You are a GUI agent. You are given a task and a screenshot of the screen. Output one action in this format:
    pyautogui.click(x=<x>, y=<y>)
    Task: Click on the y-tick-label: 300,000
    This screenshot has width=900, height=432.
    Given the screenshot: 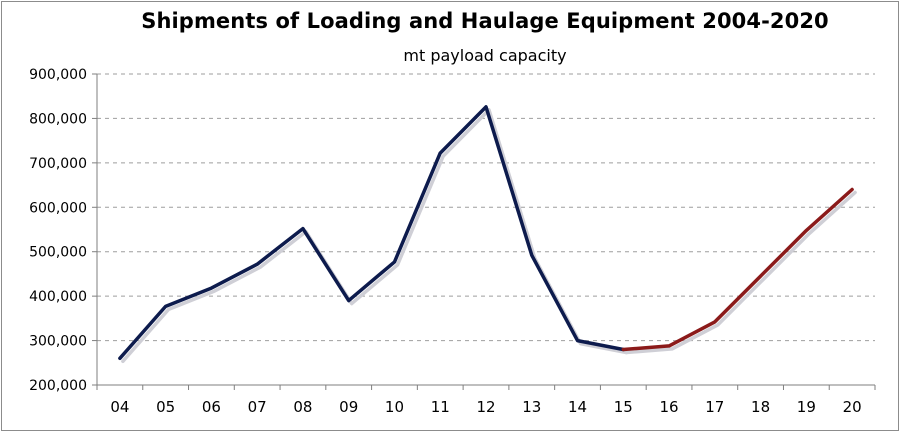 What is the action you would take?
    pyautogui.click(x=58, y=342)
    